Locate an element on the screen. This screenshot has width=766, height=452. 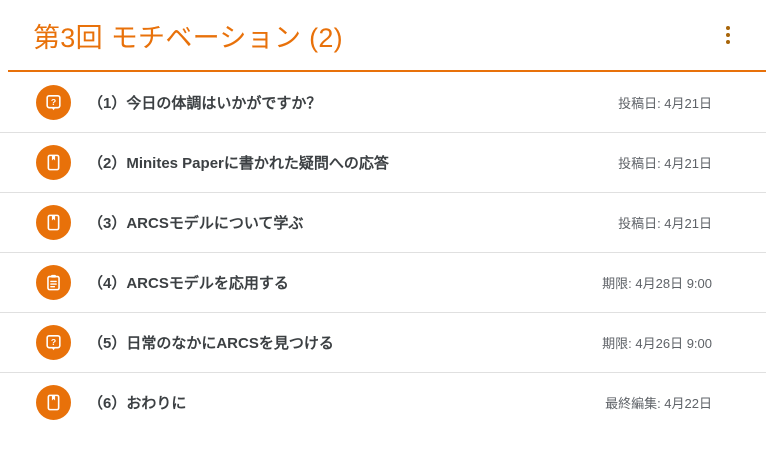
topic-title: 第3回 モチベーション (2) is located at coordinates (188, 37).